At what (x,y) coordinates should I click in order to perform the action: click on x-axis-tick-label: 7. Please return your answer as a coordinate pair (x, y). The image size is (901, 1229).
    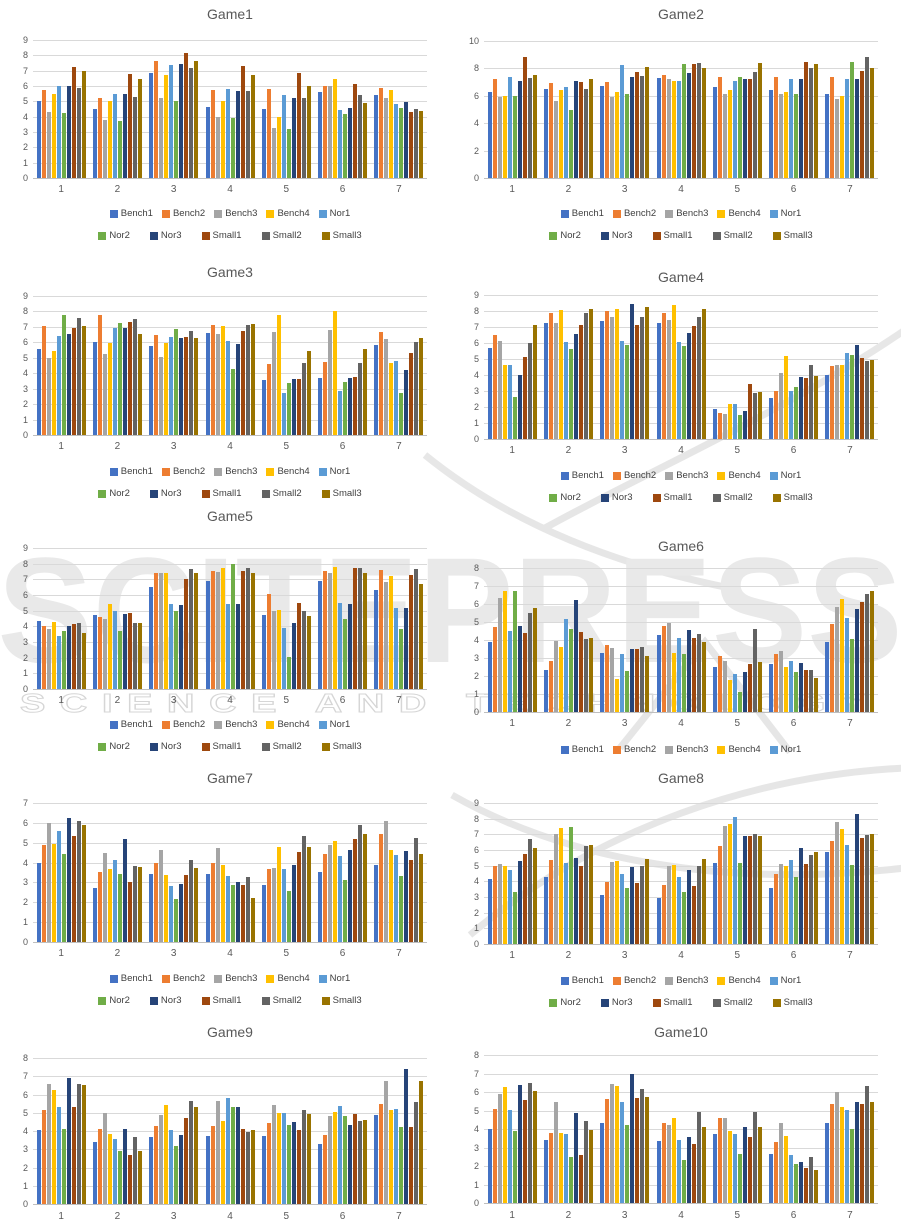
    Looking at the image, I should click on (399, 953).